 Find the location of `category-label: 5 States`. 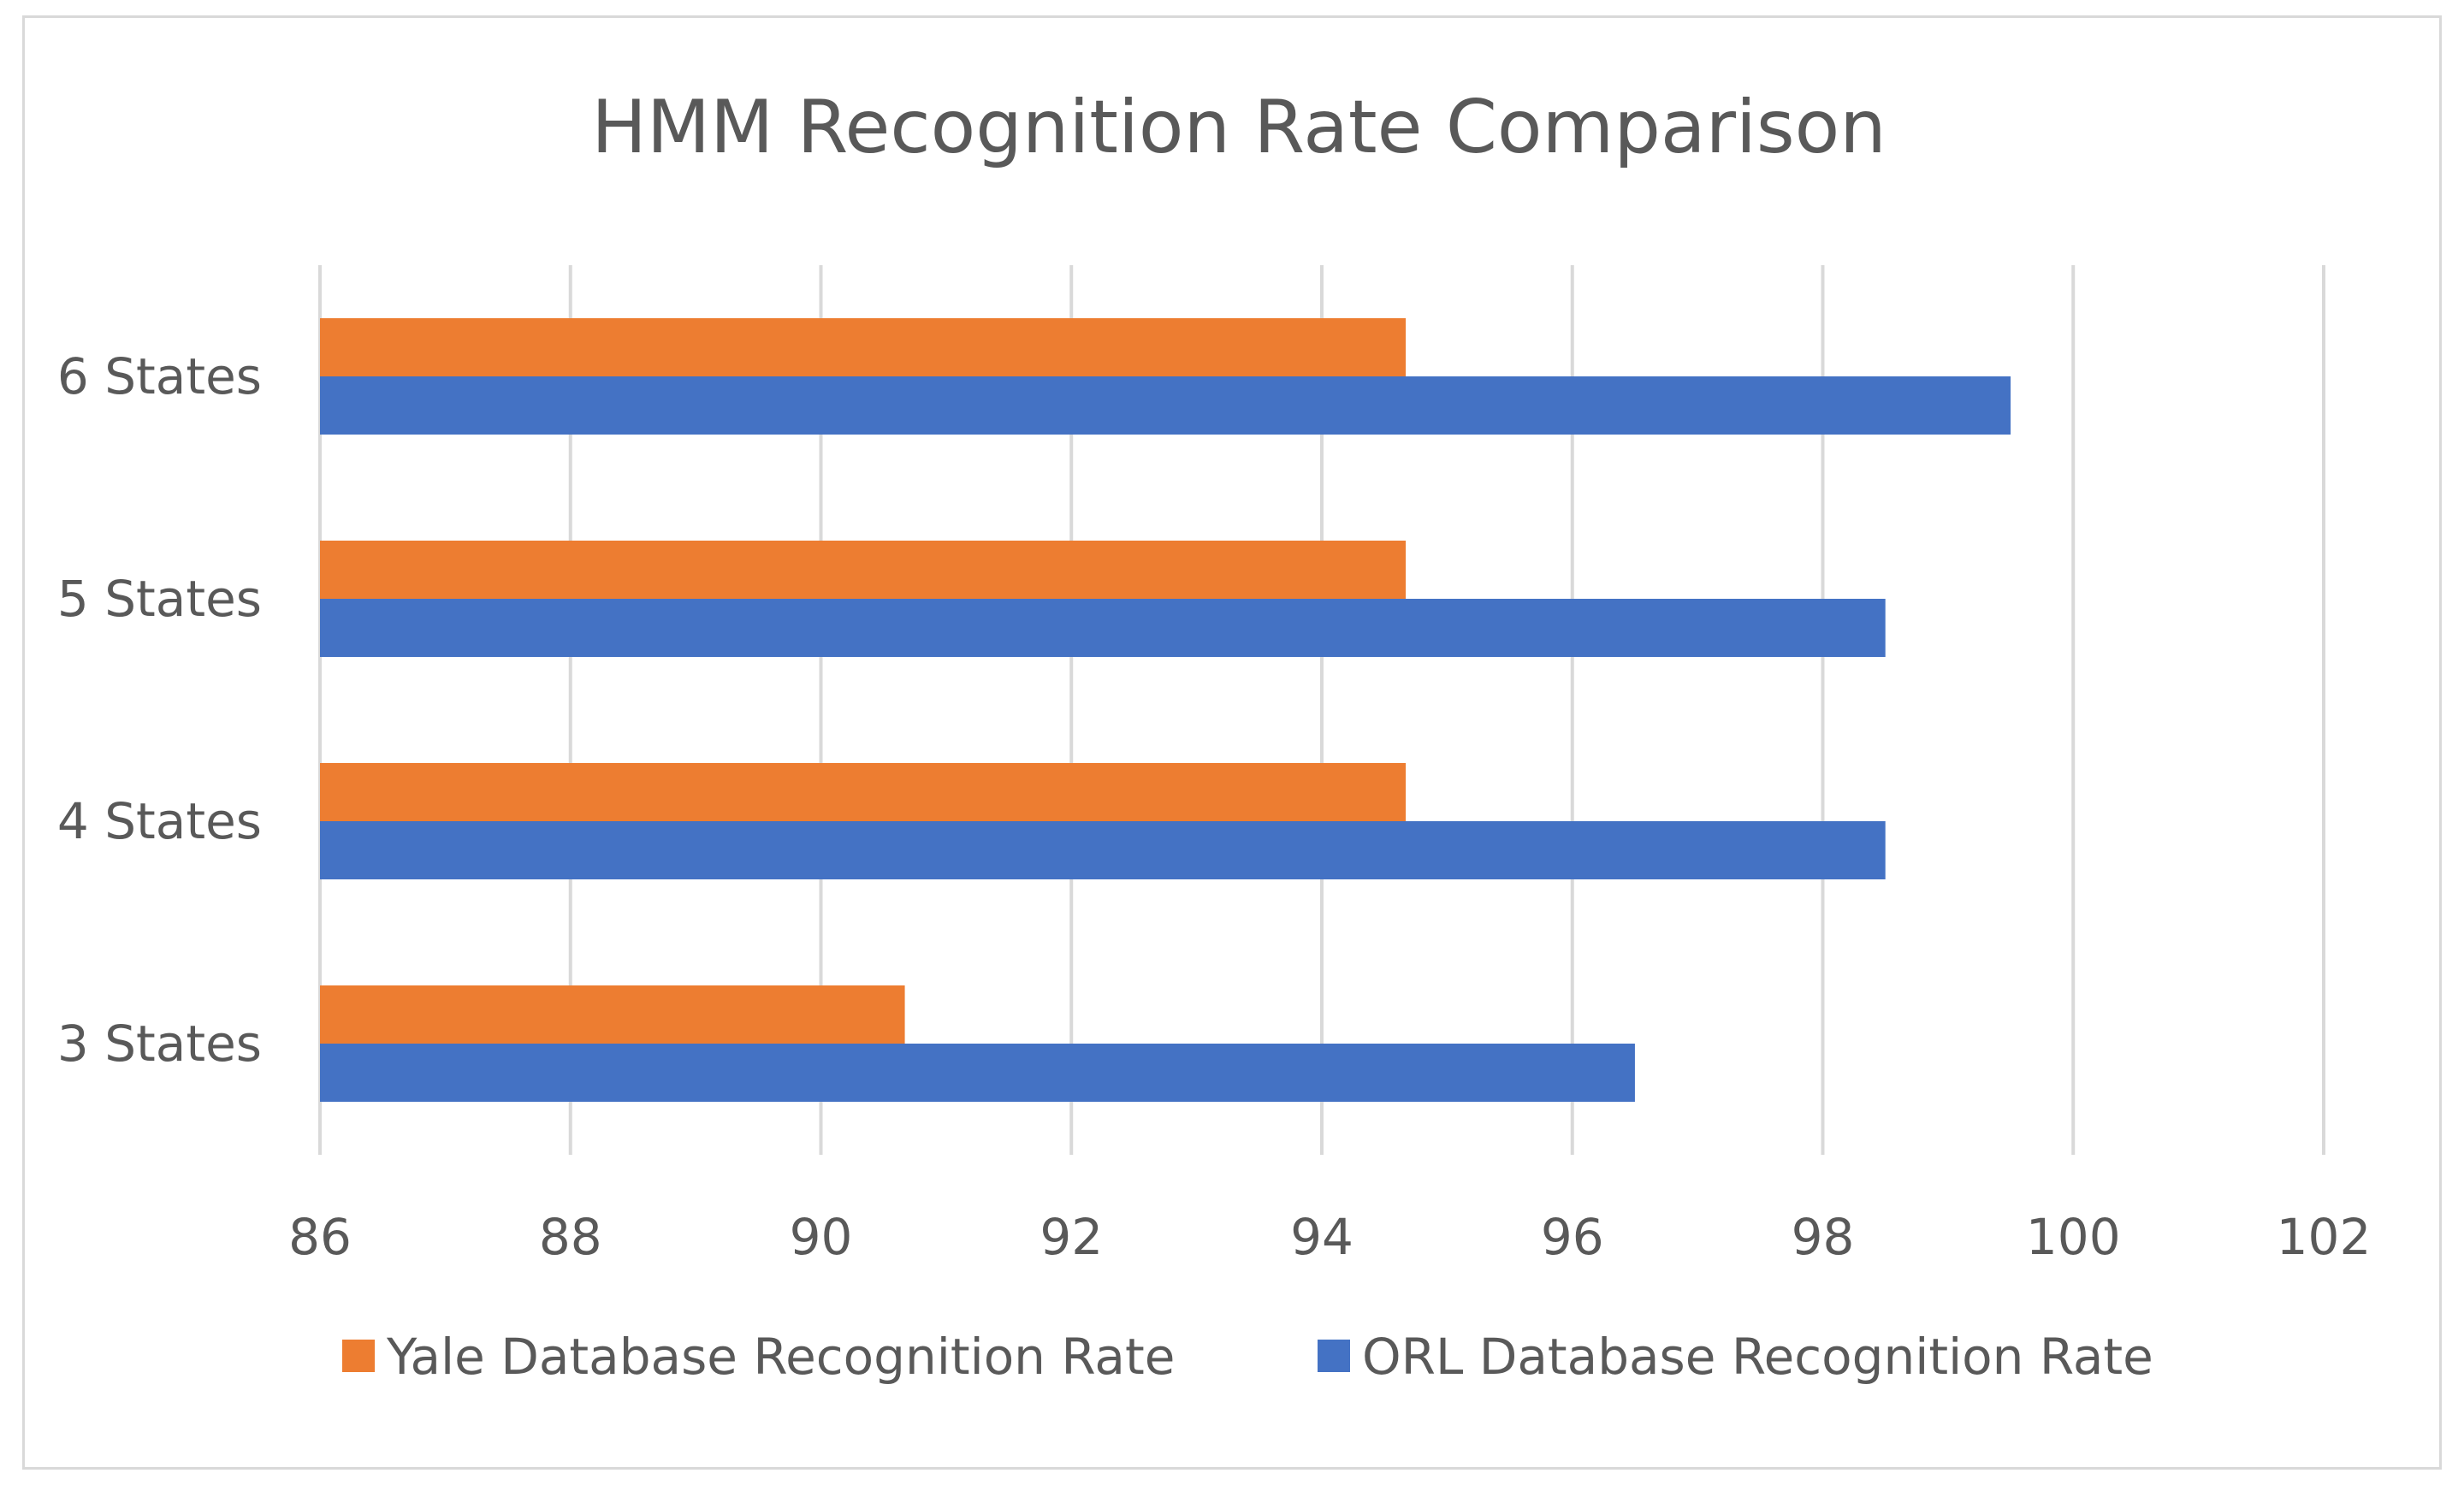

category-label: 5 States is located at coordinates (159, 599).